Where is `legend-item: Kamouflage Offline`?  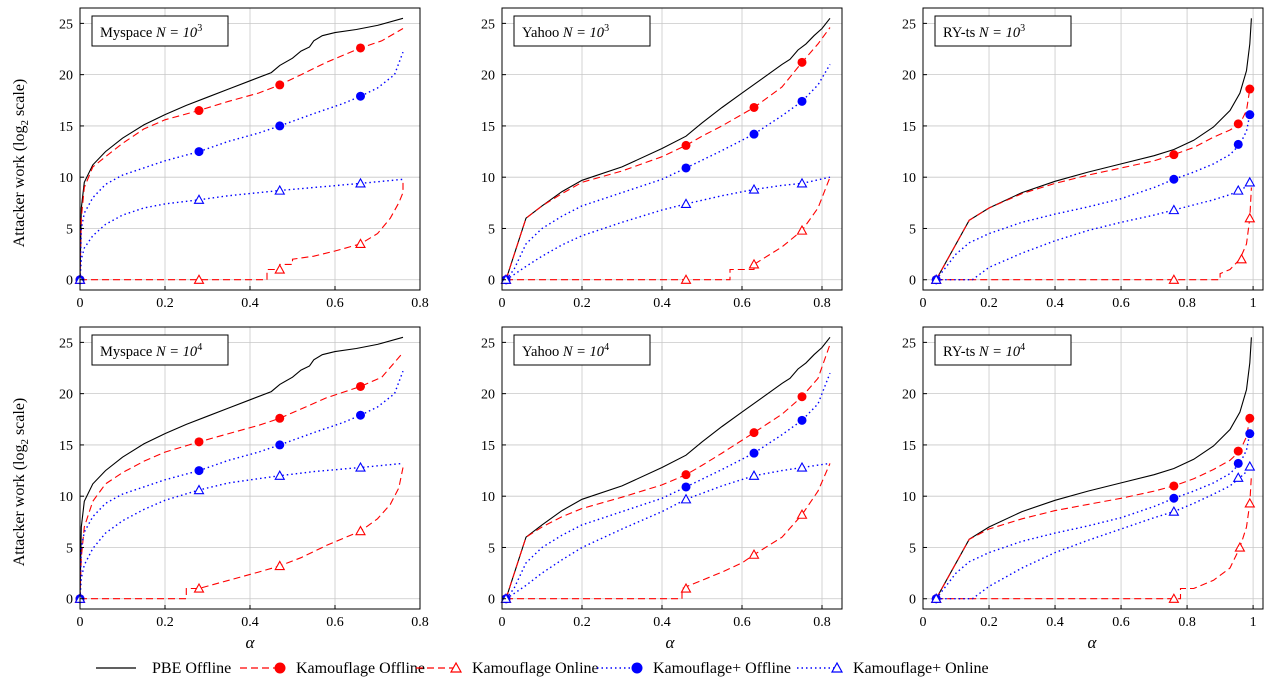 legend-item: Kamouflage Offline is located at coordinates (332, 668).